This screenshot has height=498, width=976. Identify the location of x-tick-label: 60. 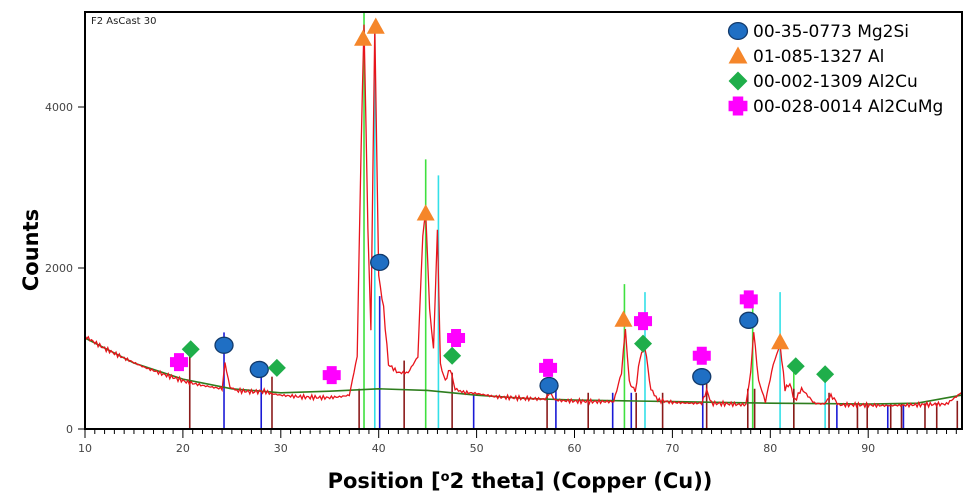
(575, 448).